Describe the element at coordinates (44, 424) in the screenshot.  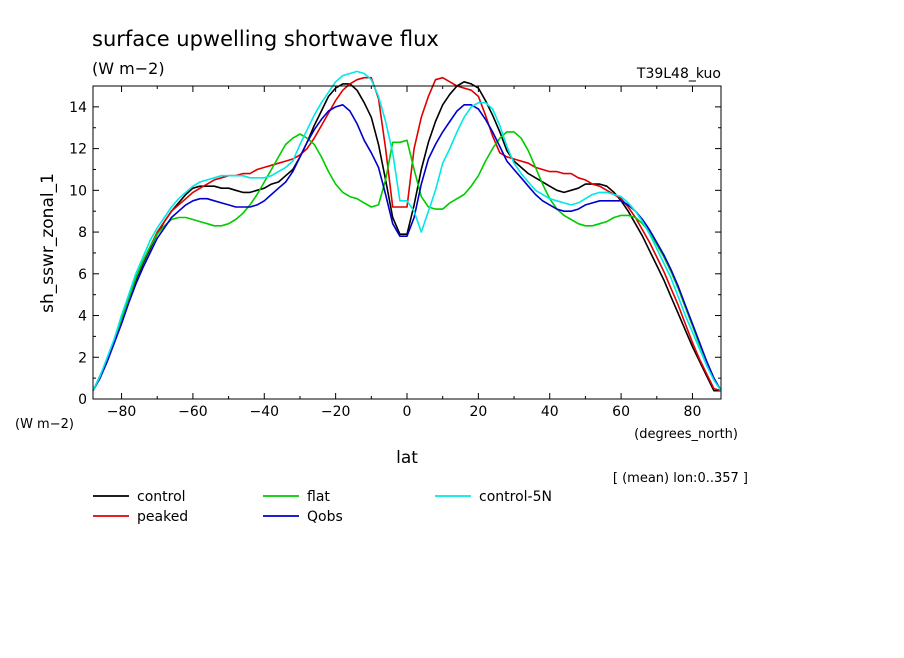
I see `y-units-label: (W m−2)` at that location.